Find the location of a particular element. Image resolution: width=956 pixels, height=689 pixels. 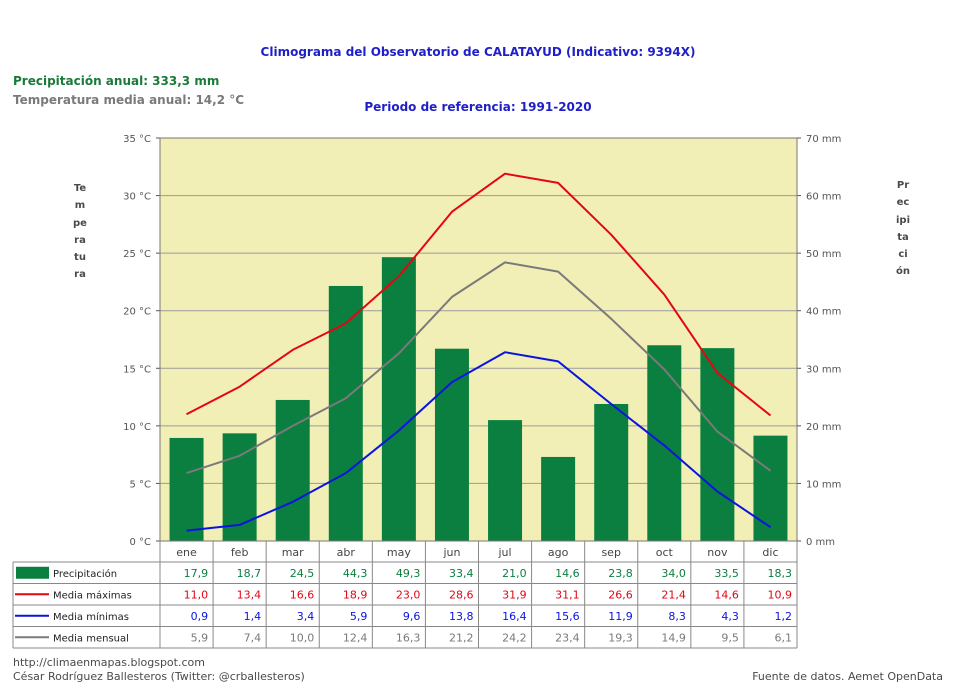

data-value-label: 11,0 is located at coordinates (196, 594).